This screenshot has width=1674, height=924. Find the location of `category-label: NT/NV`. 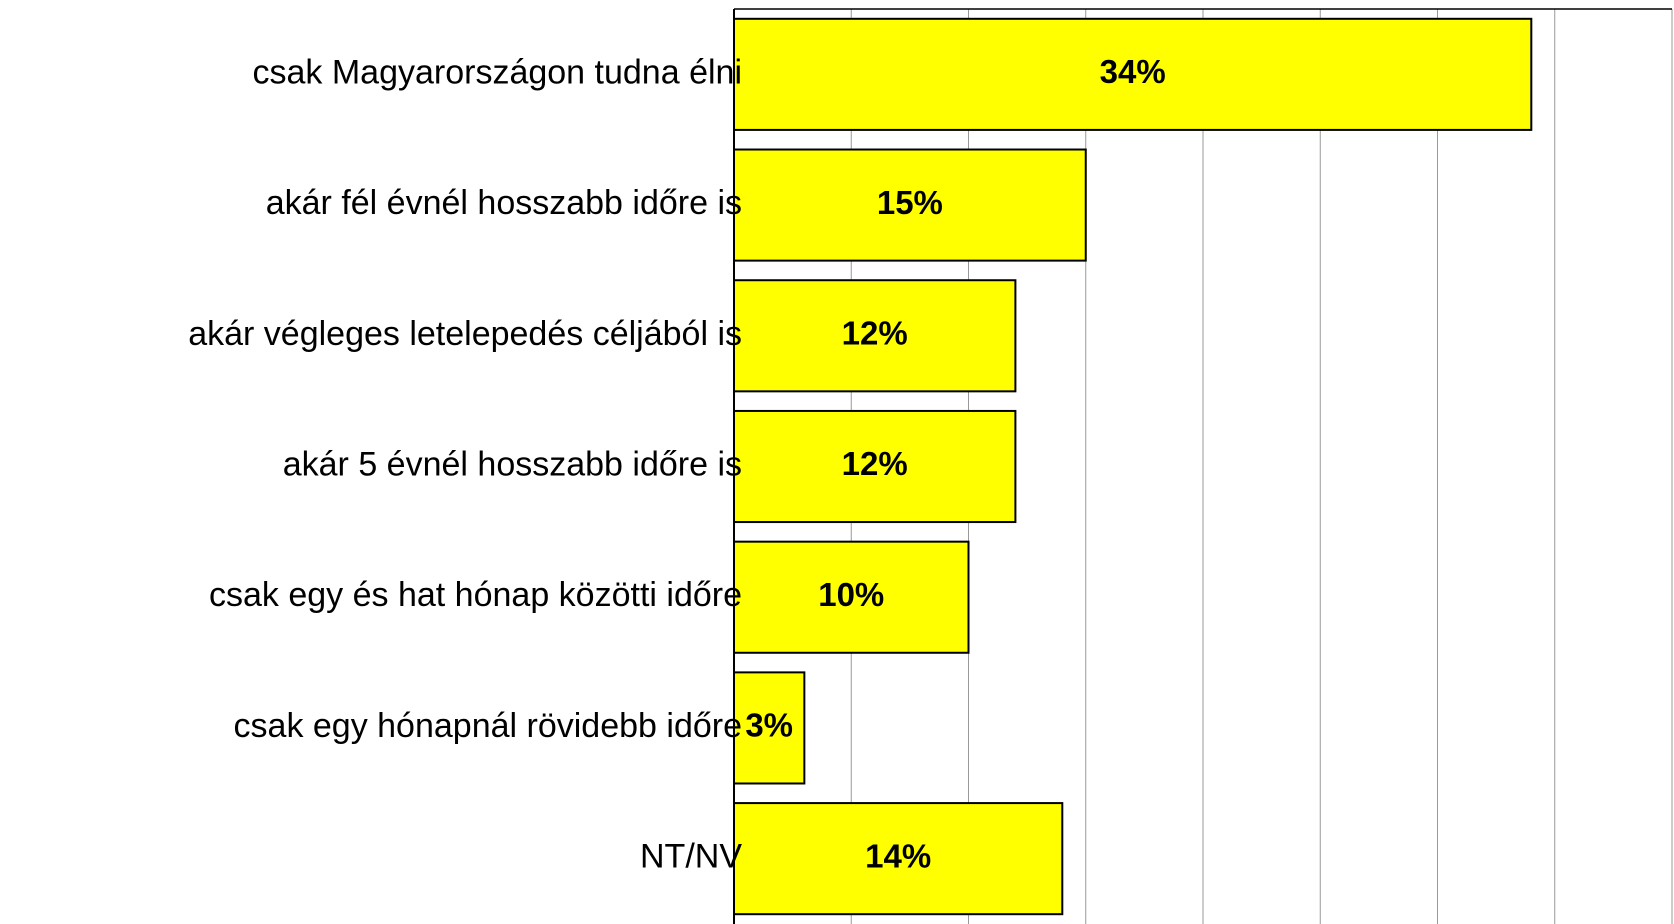

category-label: NT/NV is located at coordinates (691, 857).